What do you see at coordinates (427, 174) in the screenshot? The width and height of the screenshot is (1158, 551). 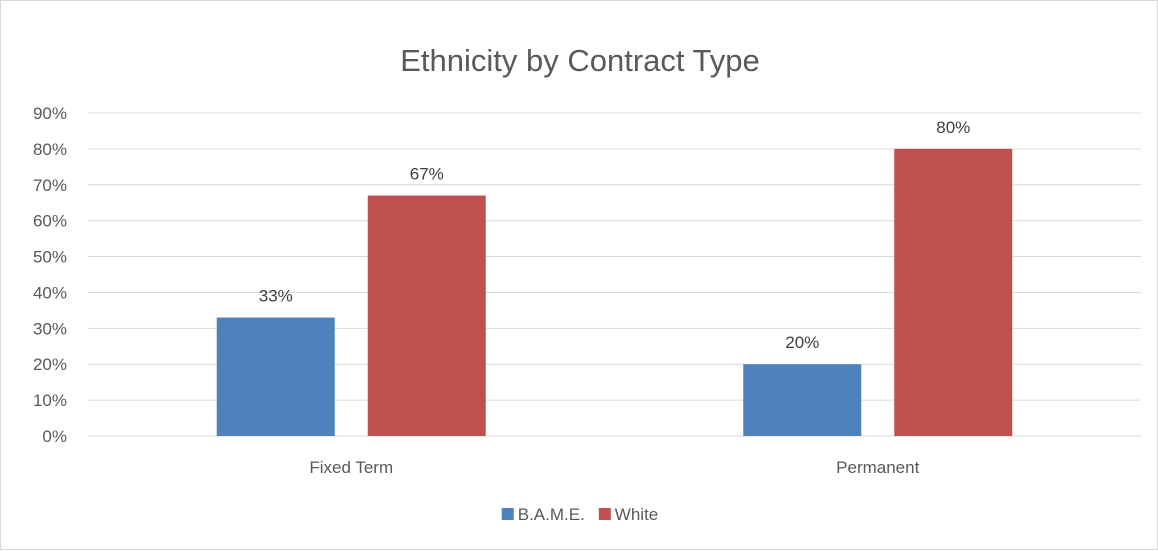 I see `data-label: 67%` at bounding box center [427, 174].